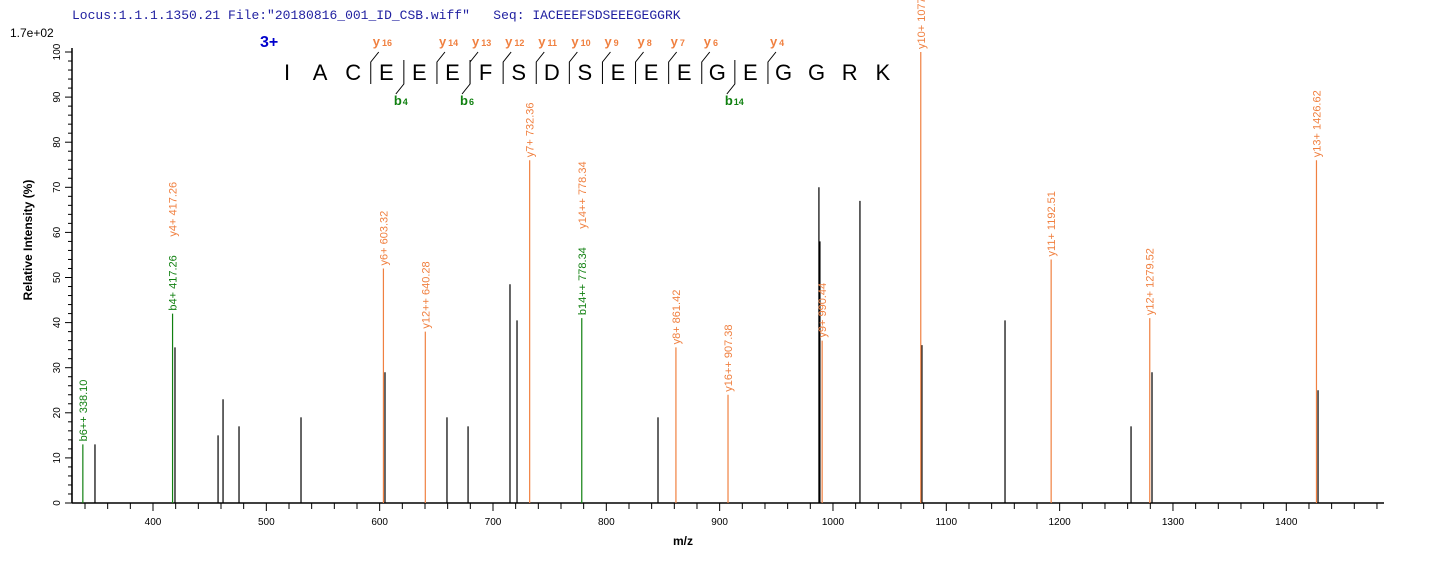  I want to click on y-tick-label: 70, so click(57, 187).